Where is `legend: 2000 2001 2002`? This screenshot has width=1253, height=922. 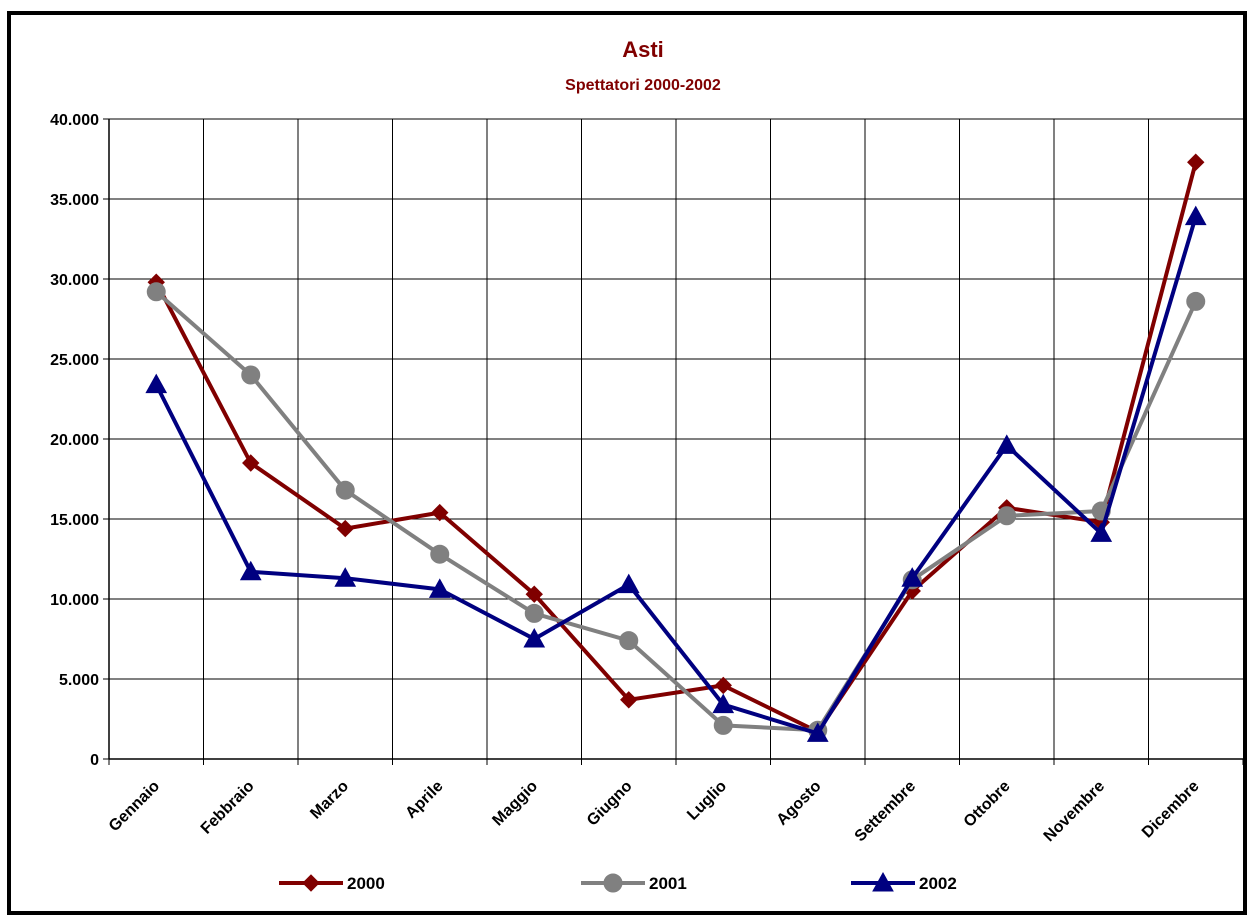 legend: 2000 2001 2002 is located at coordinates (618, 882).